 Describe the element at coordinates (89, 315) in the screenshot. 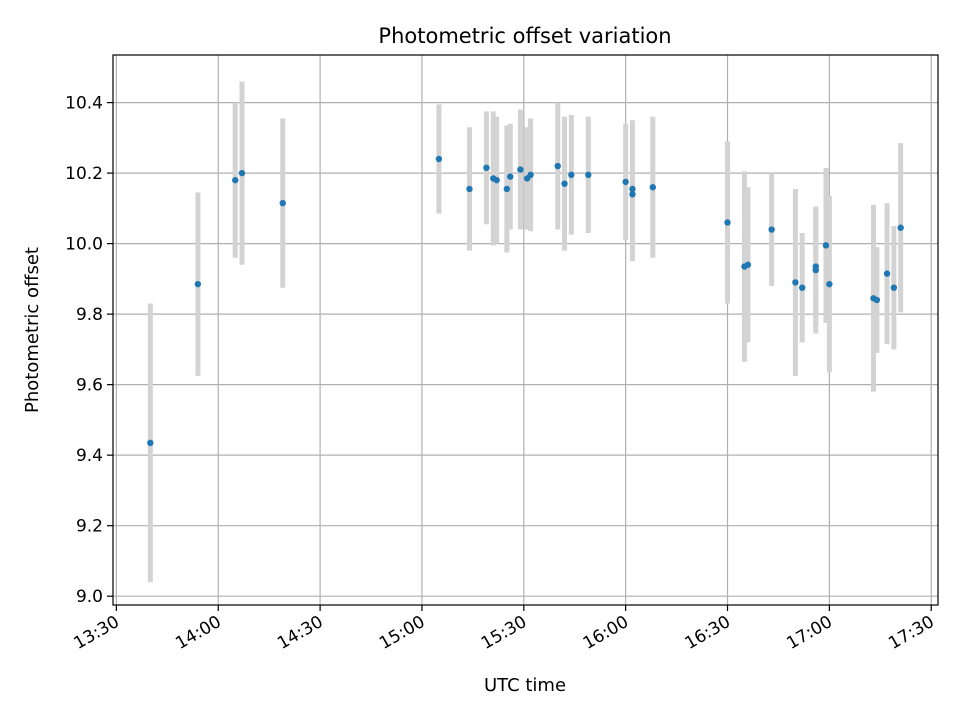

I see `y-tick-label: 9.8` at that location.